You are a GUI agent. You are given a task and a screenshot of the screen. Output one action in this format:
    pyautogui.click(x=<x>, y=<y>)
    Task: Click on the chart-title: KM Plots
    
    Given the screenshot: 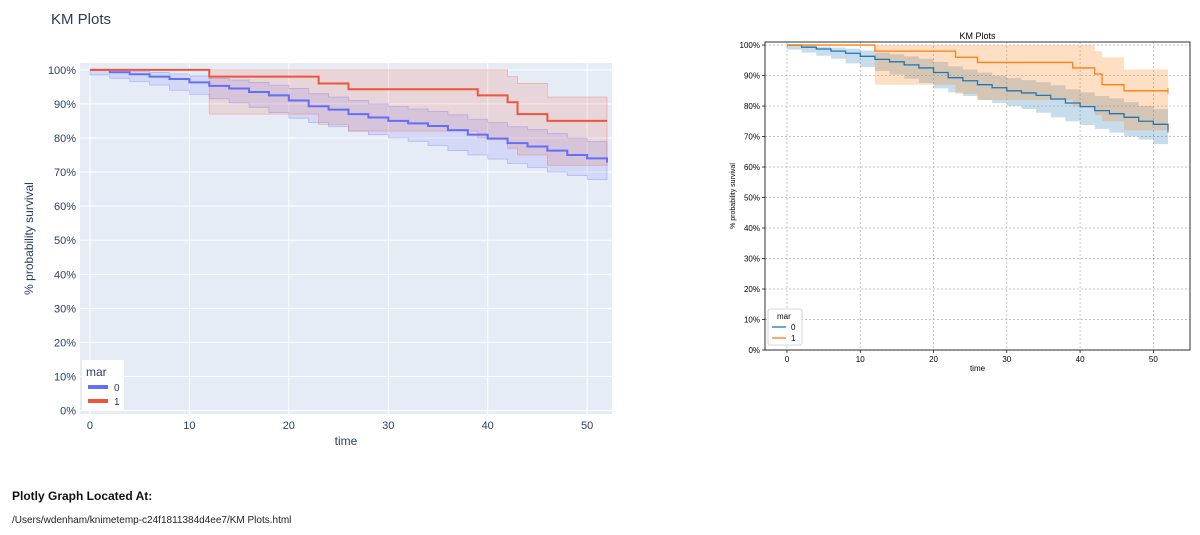 What is the action you would take?
    pyautogui.click(x=977, y=36)
    